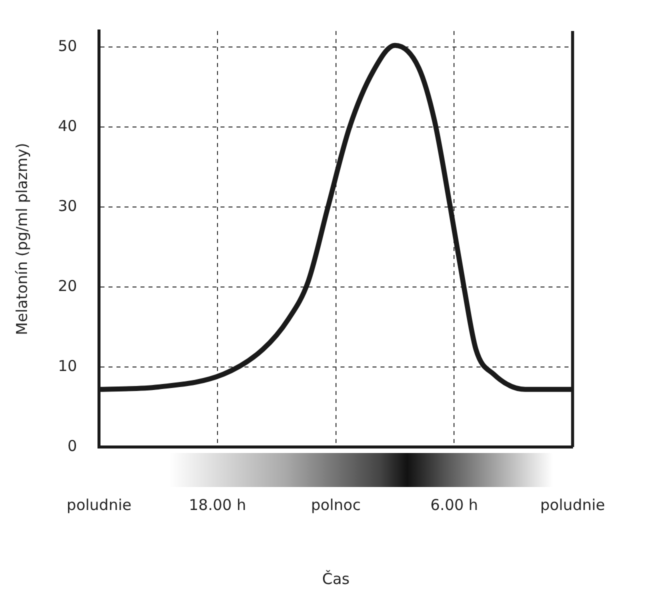 This screenshot has height=598, width=655. What do you see at coordinates (336, 579) in the screenshot?
I see `x-axis-title: Čas` at bounding box center [336, 579].